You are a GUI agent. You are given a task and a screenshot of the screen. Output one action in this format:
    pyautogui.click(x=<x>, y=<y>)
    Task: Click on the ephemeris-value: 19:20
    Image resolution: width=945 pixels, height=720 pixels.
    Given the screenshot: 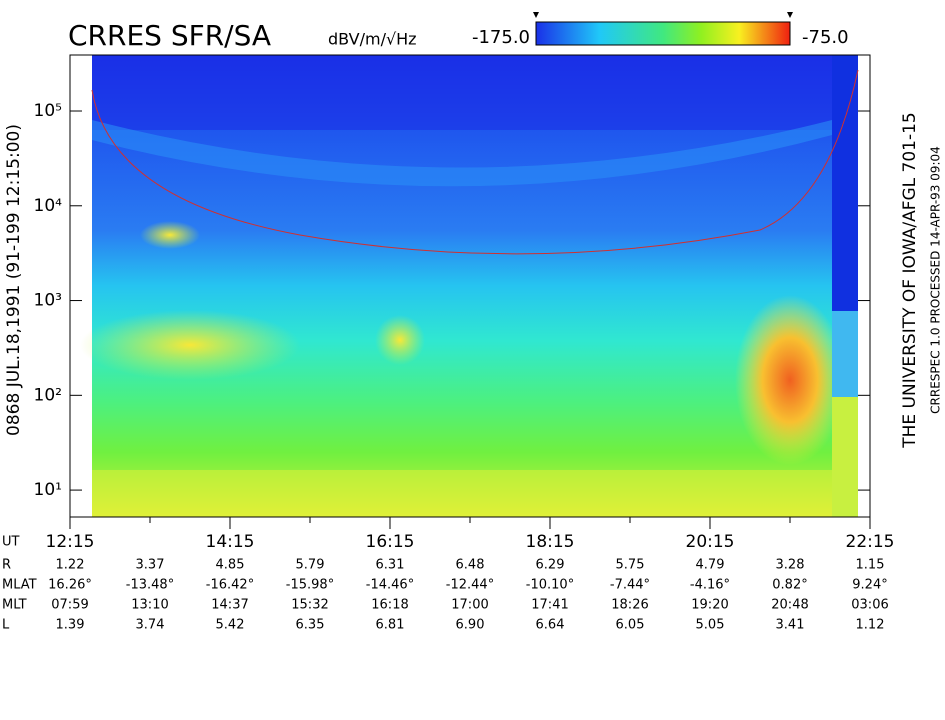 What is the action you would take?
    pyautogui.click(x=709, y=605)
    